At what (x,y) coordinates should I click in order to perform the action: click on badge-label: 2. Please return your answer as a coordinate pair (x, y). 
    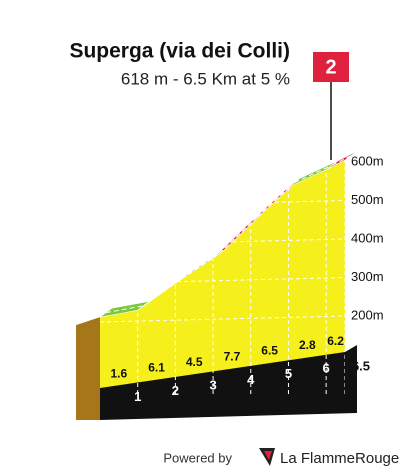
    Looking at the image, I should click on (330, 67).